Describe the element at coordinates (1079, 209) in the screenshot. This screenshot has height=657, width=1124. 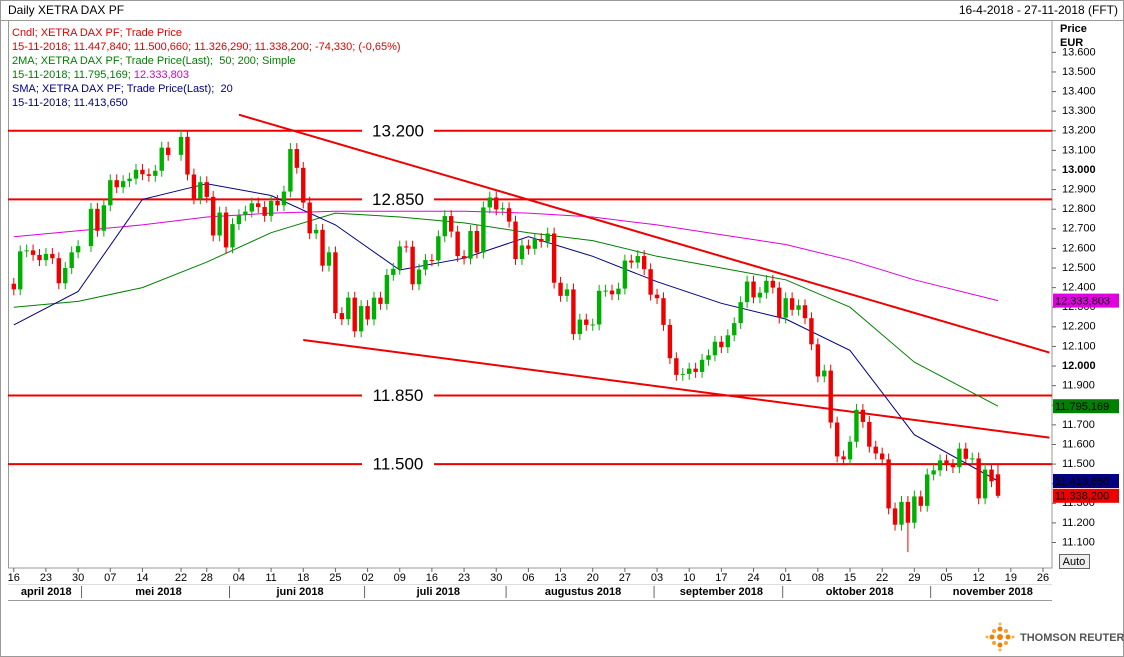
I see `y-tick-label: 12.800` at that location.